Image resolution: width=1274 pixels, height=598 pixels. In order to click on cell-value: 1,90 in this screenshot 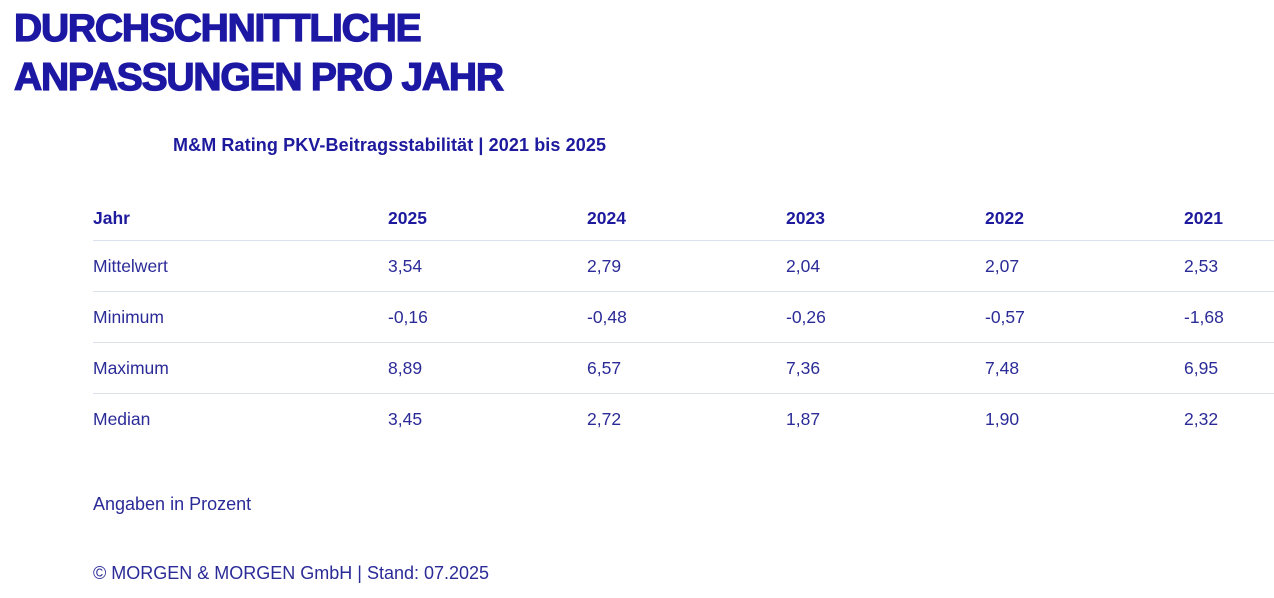, I will do `click(1002, 419)`.